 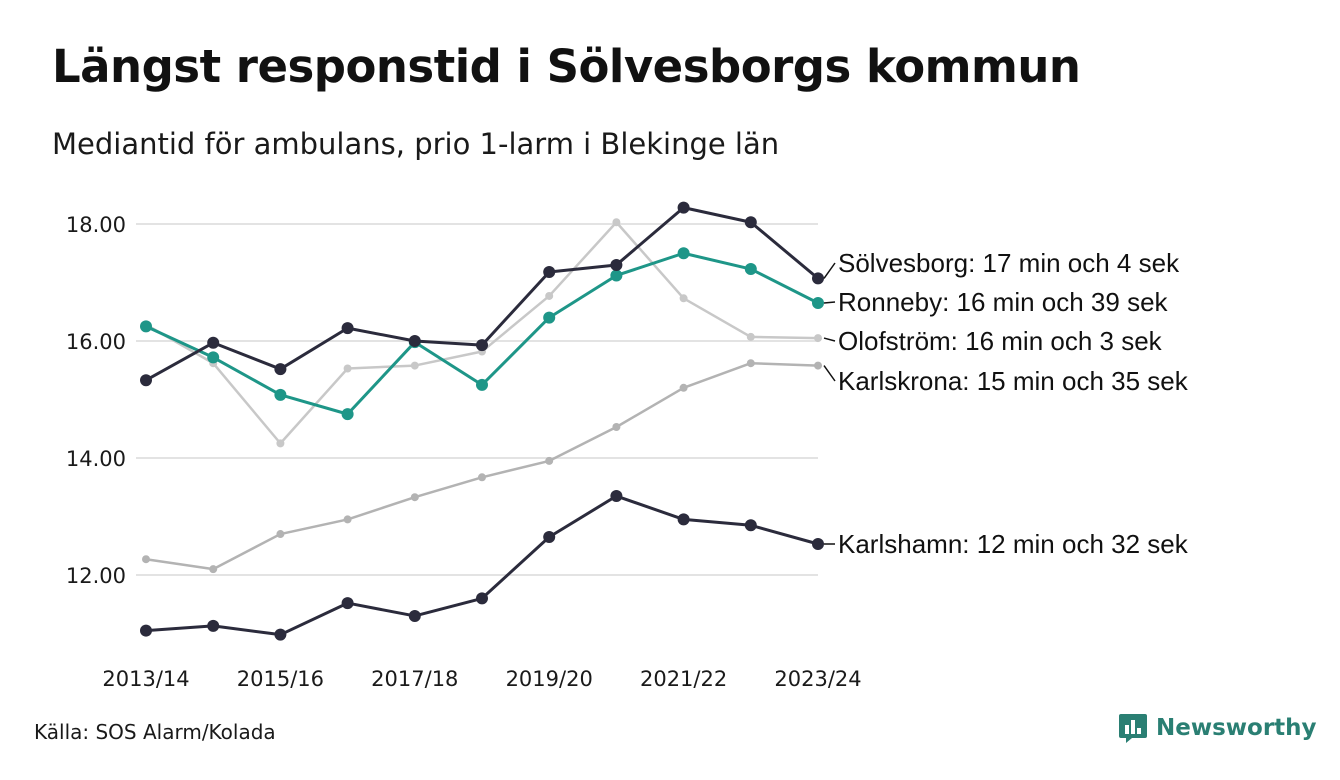 I want to click on series-karlskrona, so click(x=482, y=466).